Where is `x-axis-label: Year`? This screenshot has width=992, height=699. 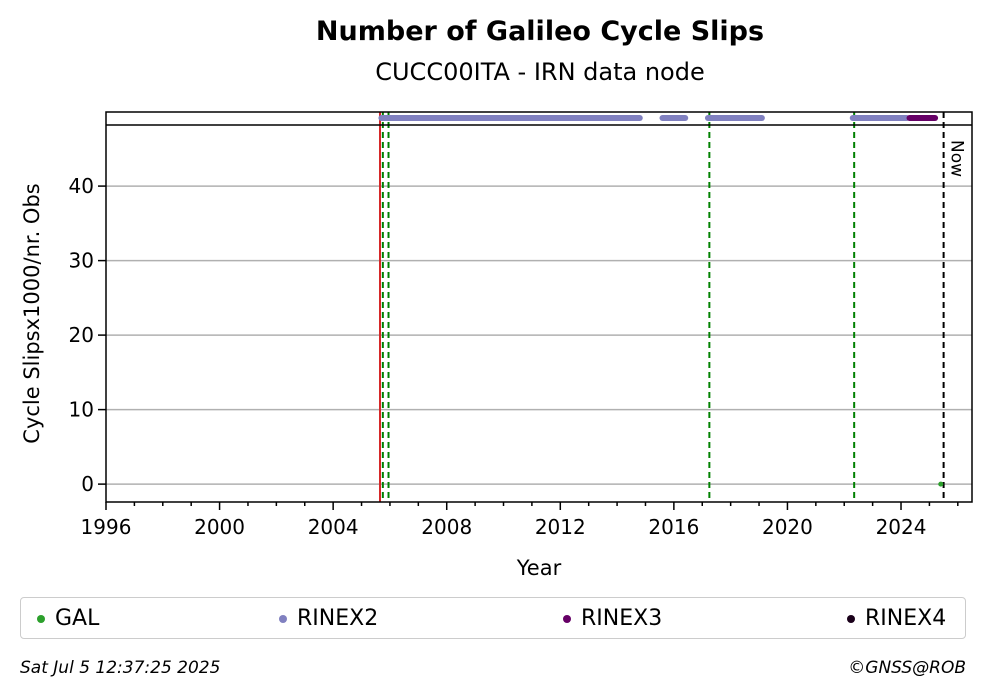
x-axis-label: Year is located at coordinates (539, 568).